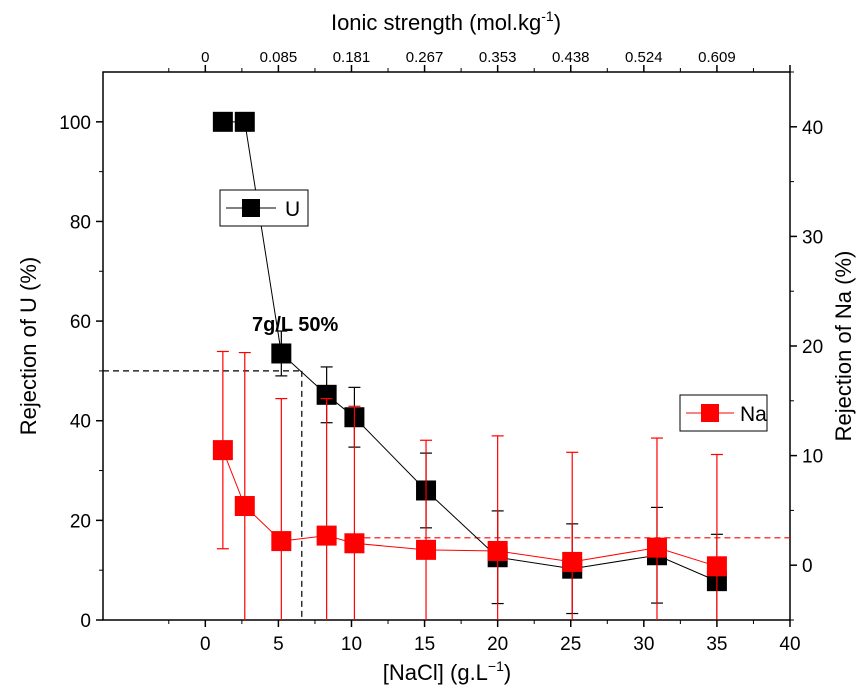  I want to click on top-tick-label: 0.085, so click(279, 57).